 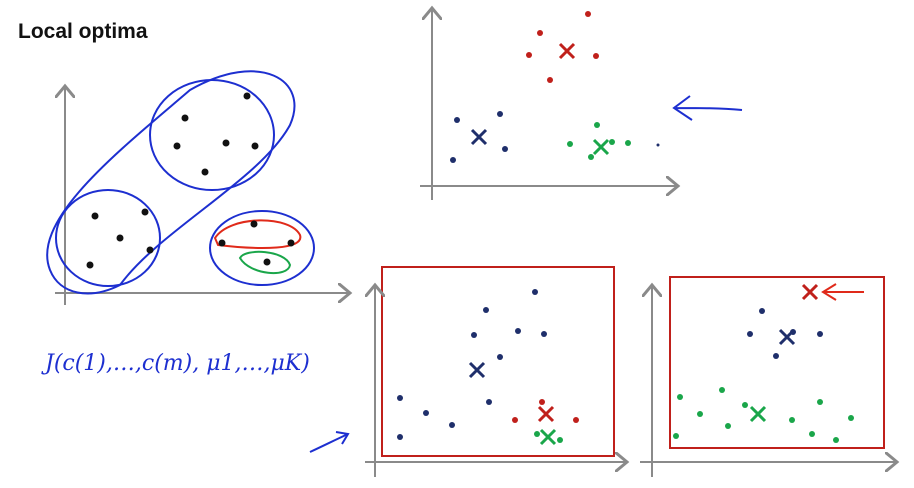 I want to click on green-loop, so click(x=265, y=262).